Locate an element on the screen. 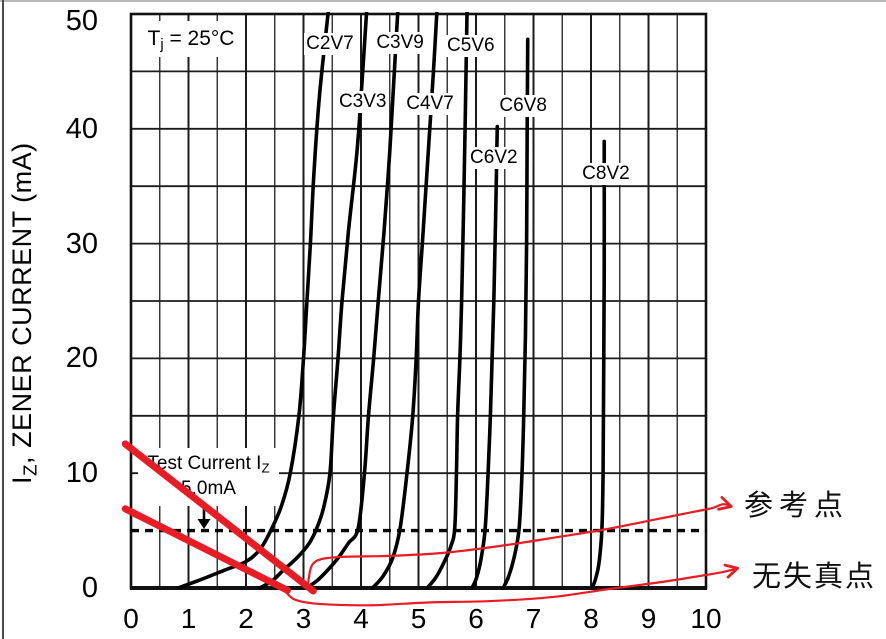 This screenshot has width=886, height=639. tj-symbol: T is located at coordinates (154, 38).